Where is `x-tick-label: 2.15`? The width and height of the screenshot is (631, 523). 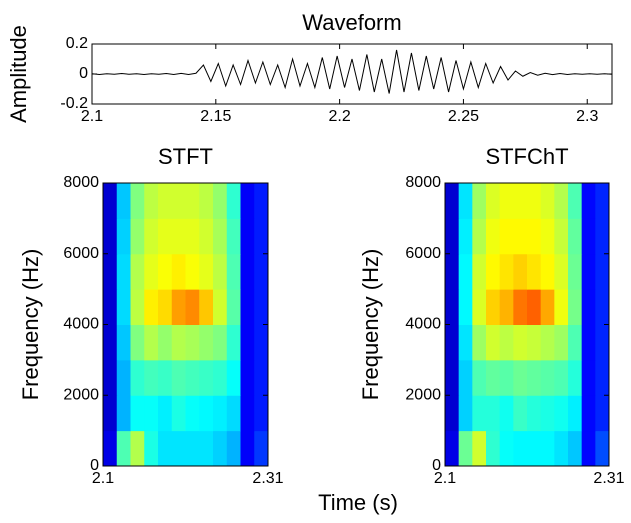
x-tick-label: 2.15 is located at coordinates (215, 116).